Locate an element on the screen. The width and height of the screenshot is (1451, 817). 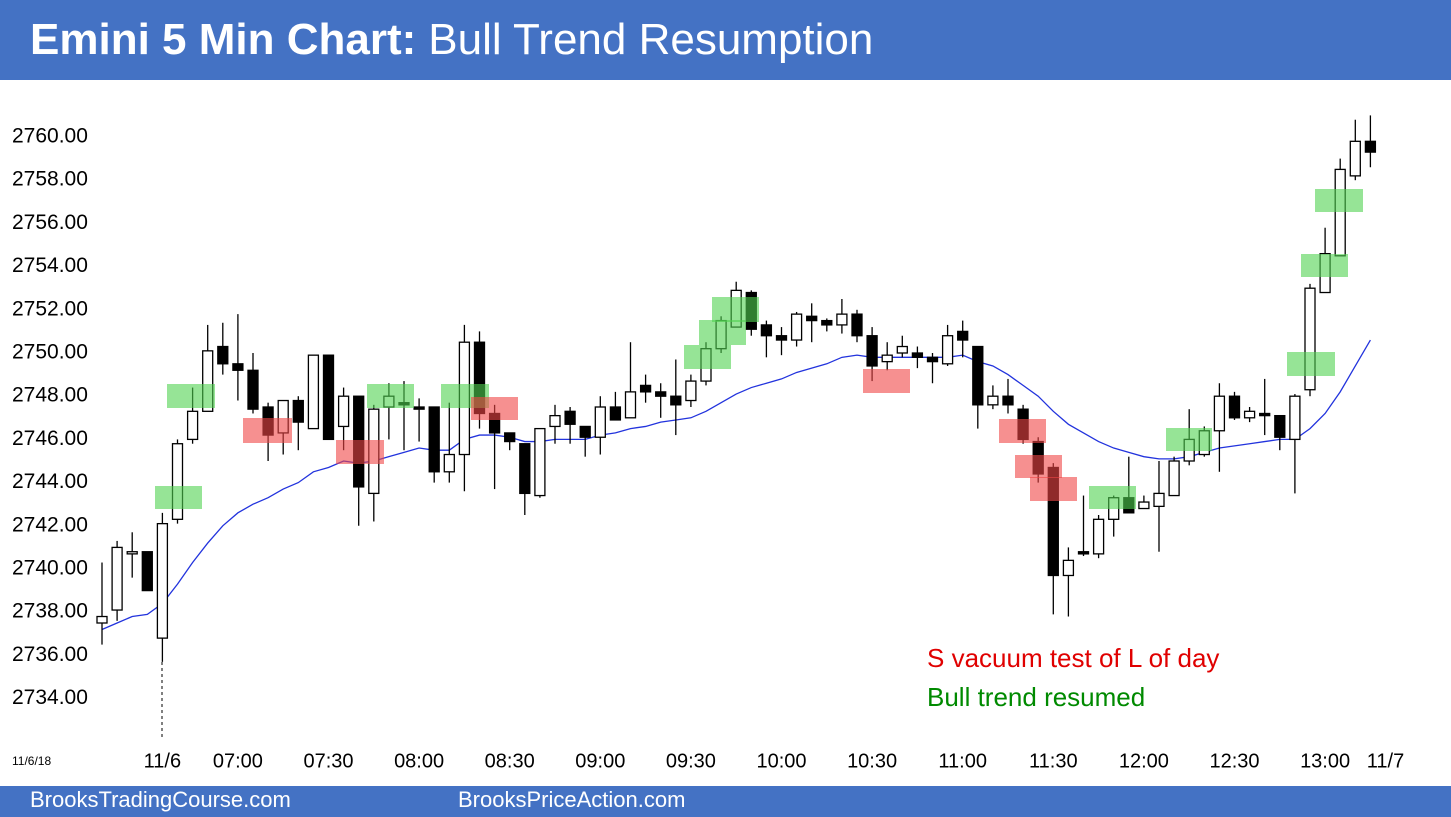
annotation: S vacuum test of L of day is located at coordinates (1073, 658).